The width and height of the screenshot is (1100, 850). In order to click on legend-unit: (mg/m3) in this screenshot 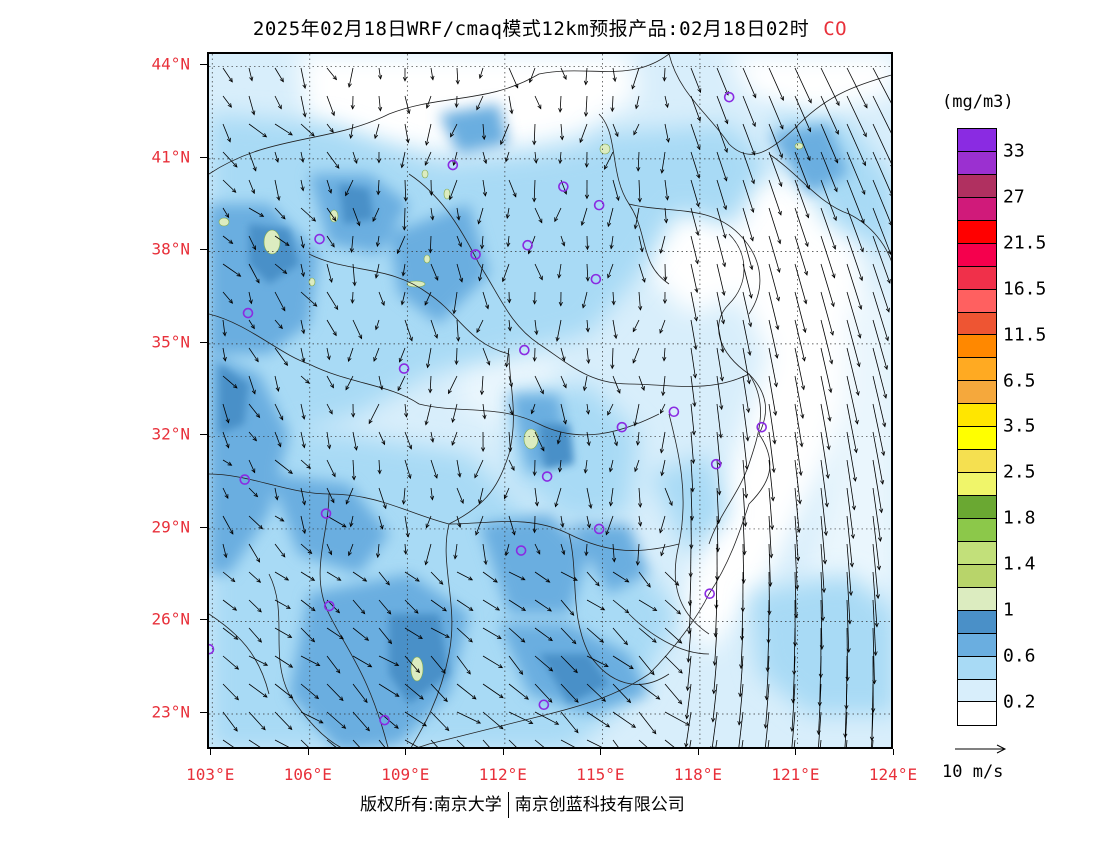, I will do `click(978, 102)`.